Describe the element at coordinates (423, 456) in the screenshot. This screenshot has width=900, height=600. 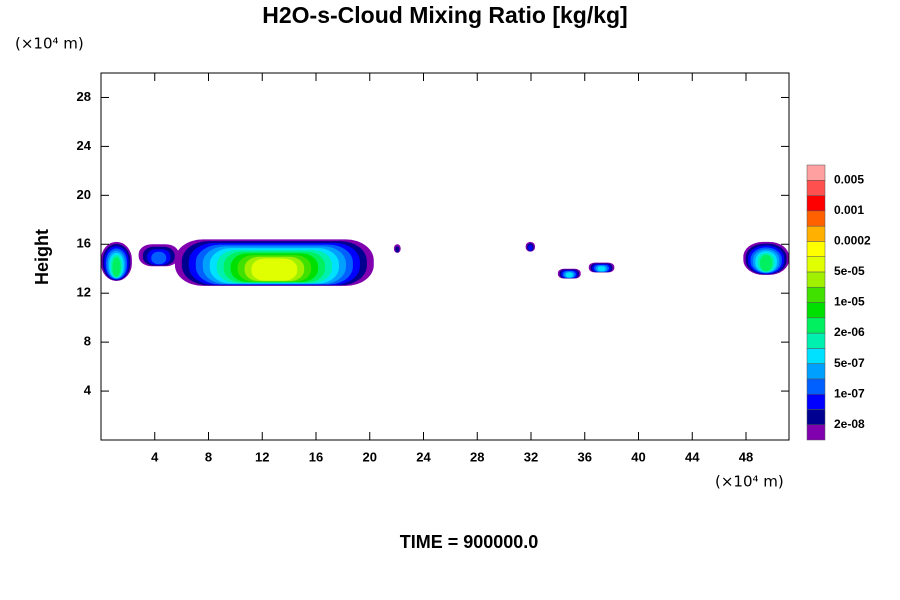
I see `x-tick-label: 24` at that location.